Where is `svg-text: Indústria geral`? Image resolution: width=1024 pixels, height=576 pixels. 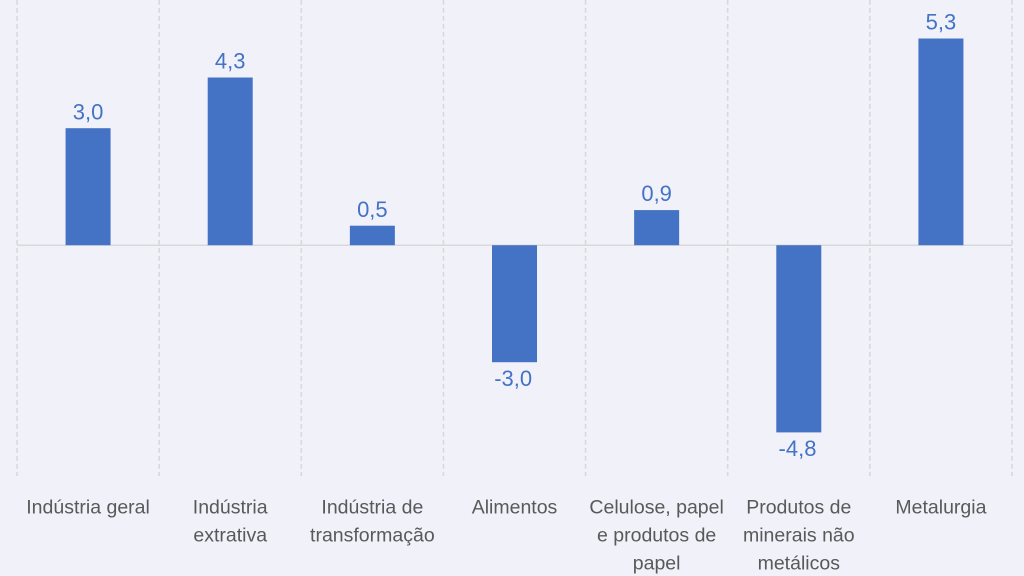 svg-text: Indústria geral is located at coordinates (88, 508).